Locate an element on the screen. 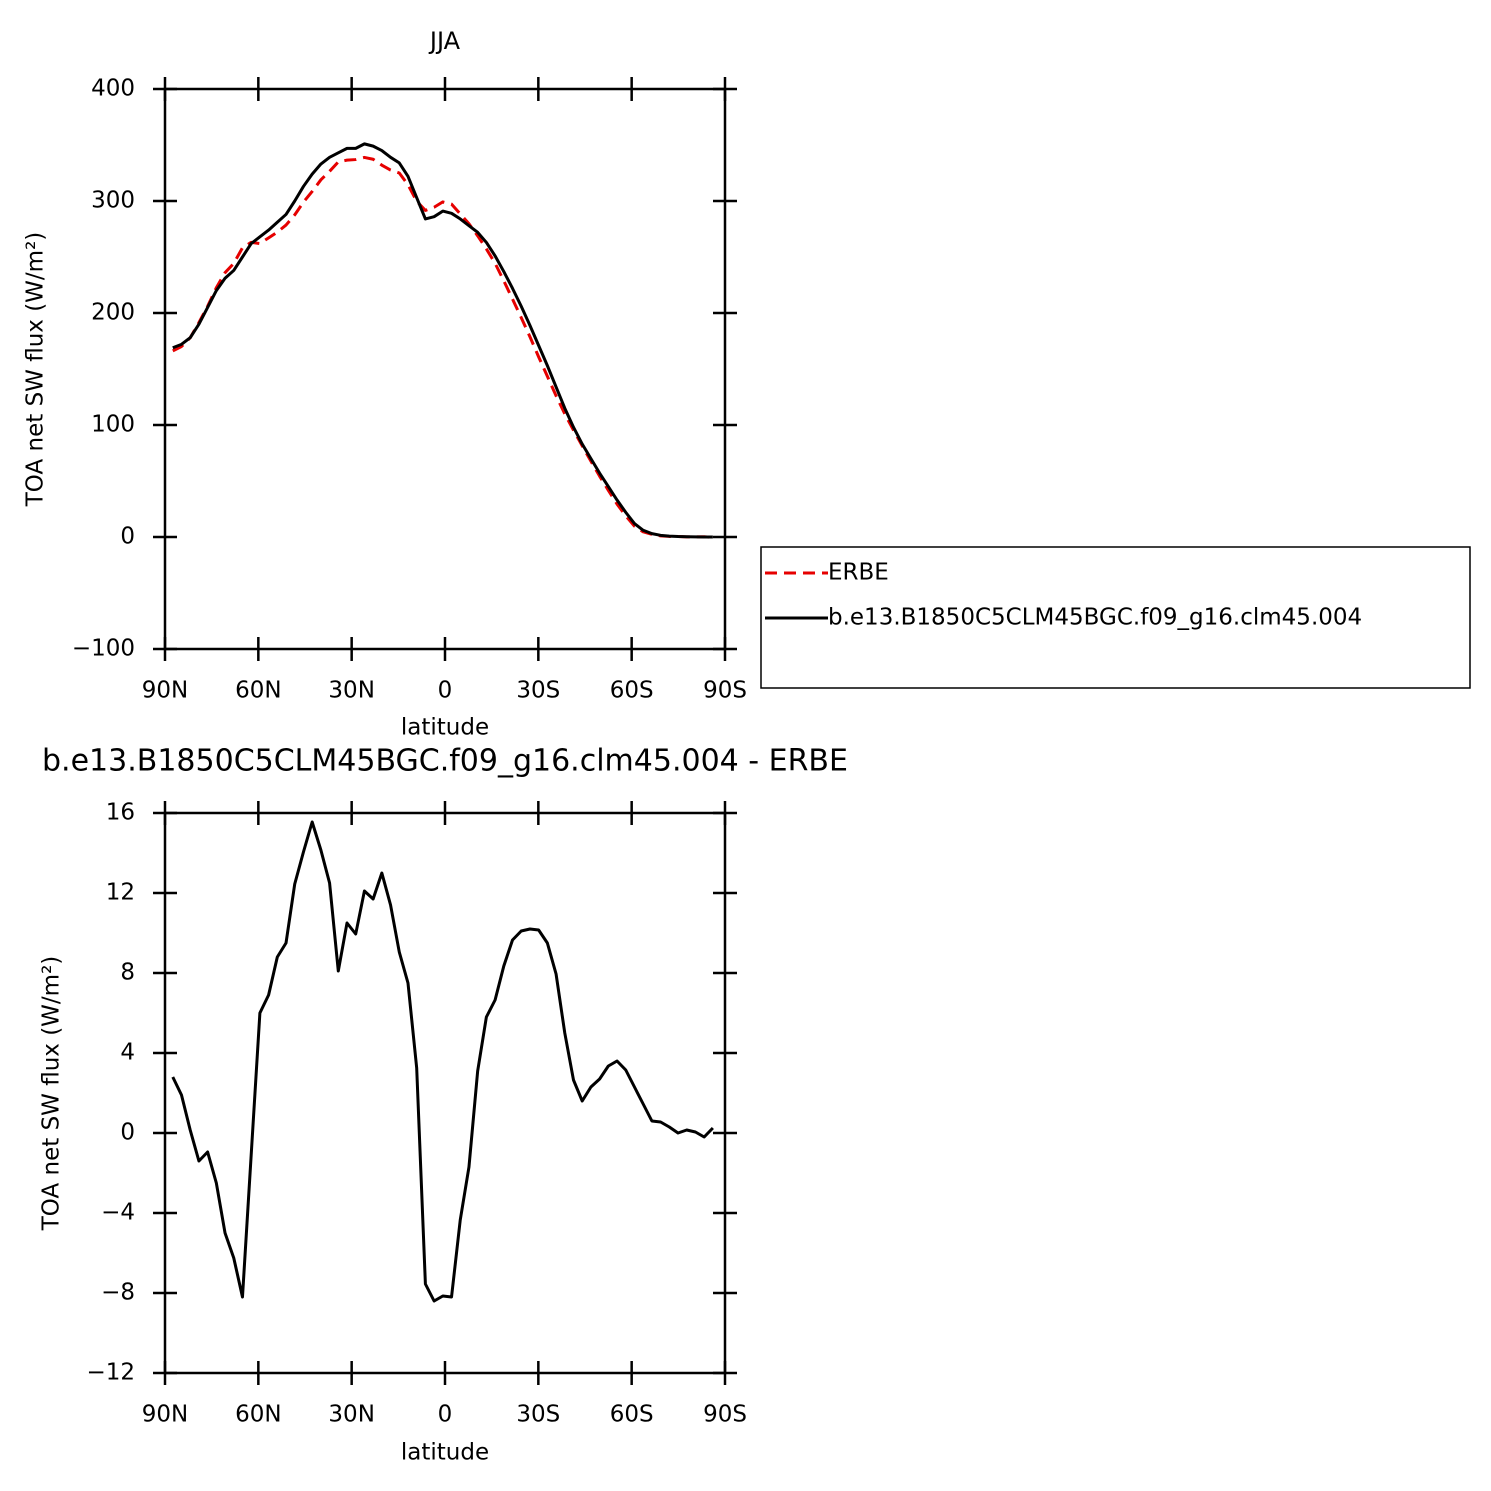  y-tick-label: 8 is located at coordinates (127, 973).